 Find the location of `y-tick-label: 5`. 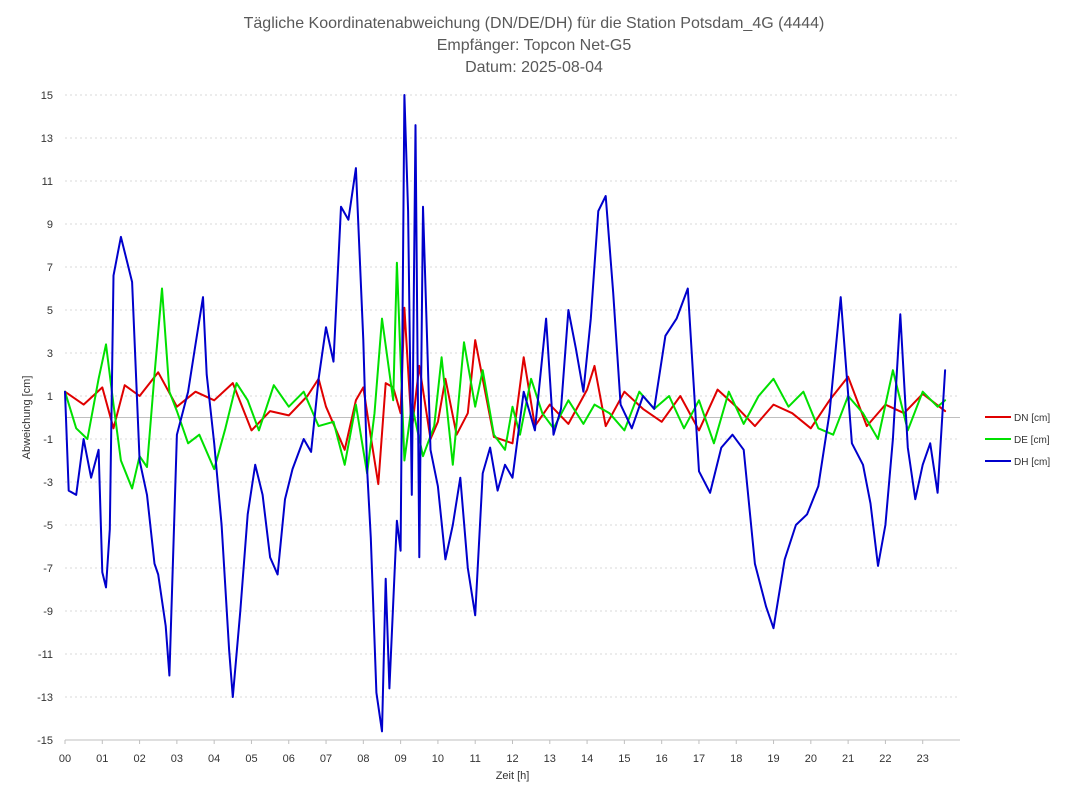

y-tick-label: 5 is located at coordinates (50, 311).